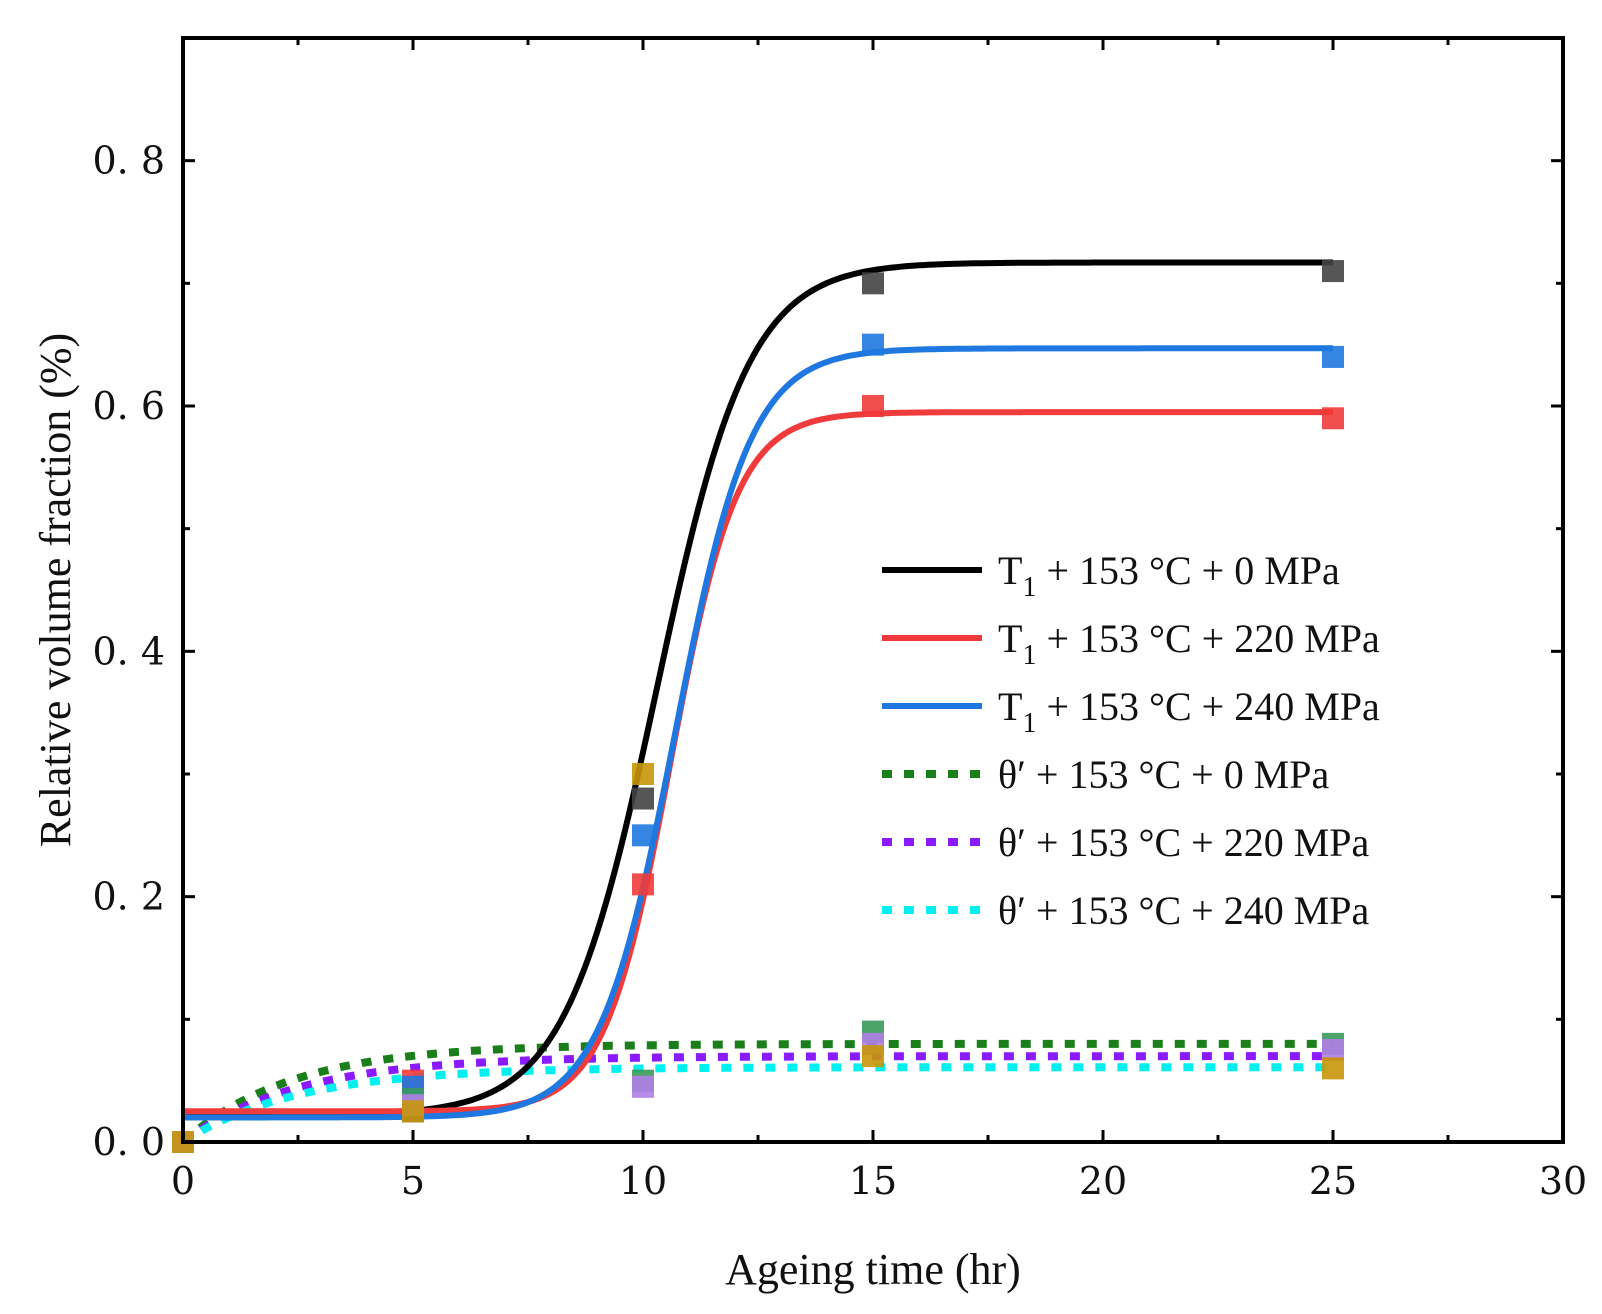 This screenshot has height=1314, width=1602. Describe the element at coordinates (183, 1181) in the screenshot. I see `x-tick-label: 0` at that location.